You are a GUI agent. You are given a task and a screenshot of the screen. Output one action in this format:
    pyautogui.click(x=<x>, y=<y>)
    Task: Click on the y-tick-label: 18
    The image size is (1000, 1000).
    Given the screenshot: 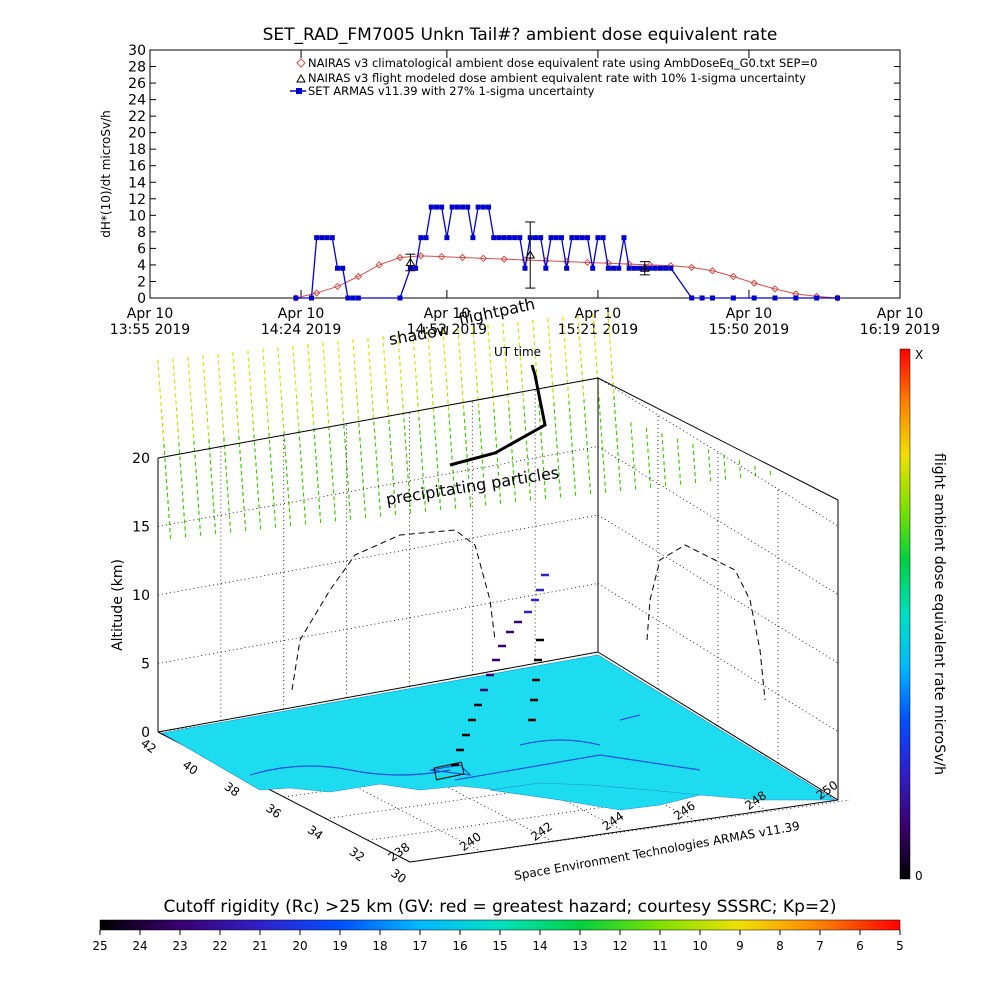 What is the action you would take?
    pyautogui.click(x=137, y=150)
    